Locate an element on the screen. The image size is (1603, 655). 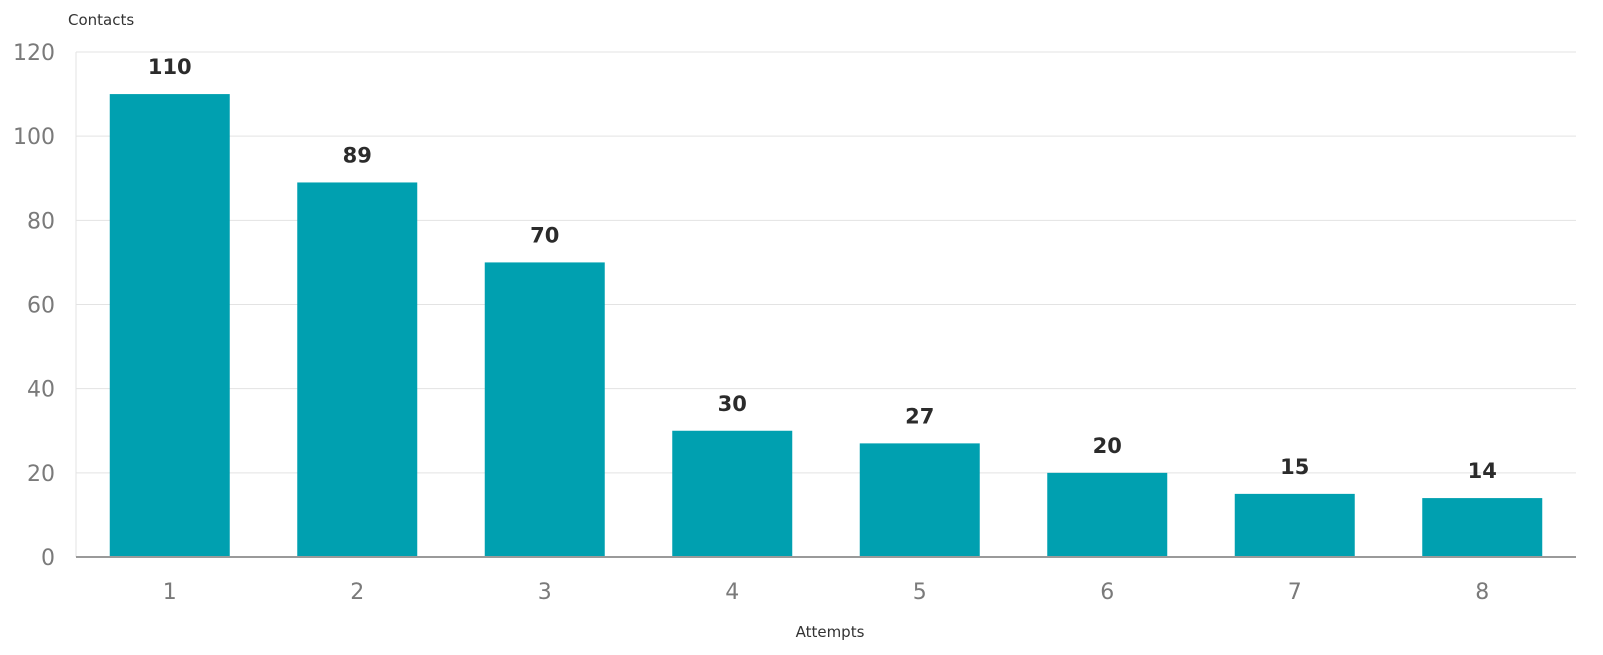
x-tick-label: 6 is located at coordinates (1107, 592).